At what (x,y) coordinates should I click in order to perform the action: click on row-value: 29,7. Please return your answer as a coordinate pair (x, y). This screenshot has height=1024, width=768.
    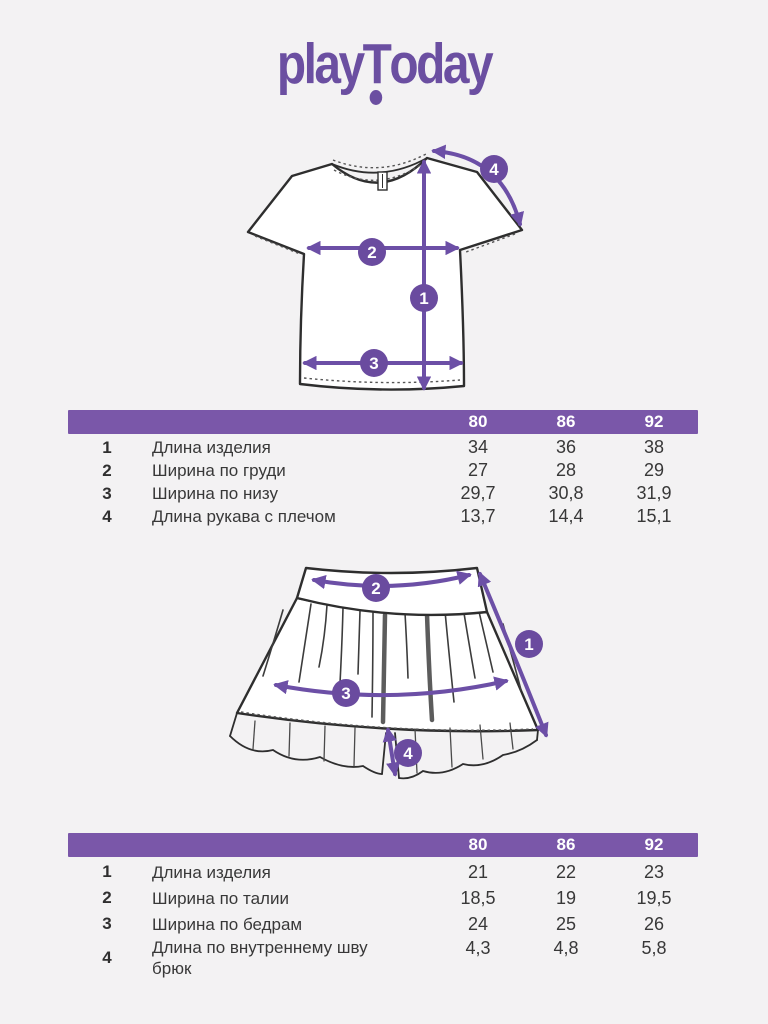
    Looking at the image, I should click on (478, 493).